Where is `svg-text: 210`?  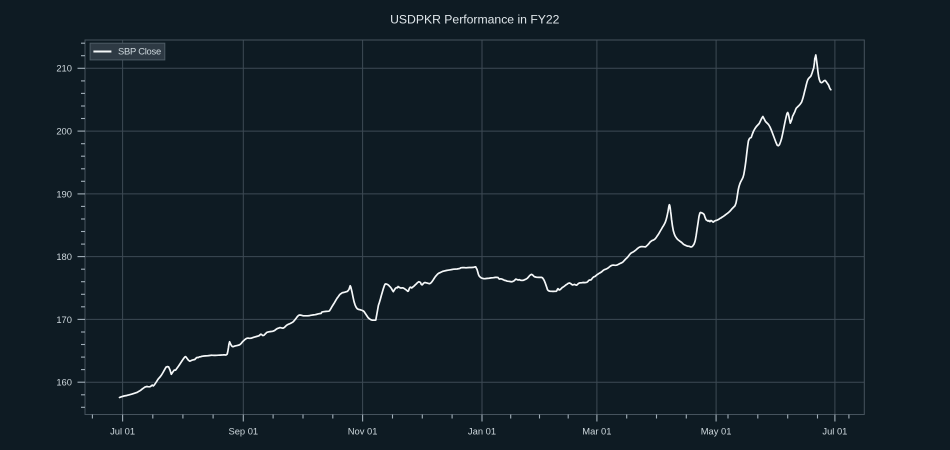
svg-text: 210 is located at coordinates (64, 68).